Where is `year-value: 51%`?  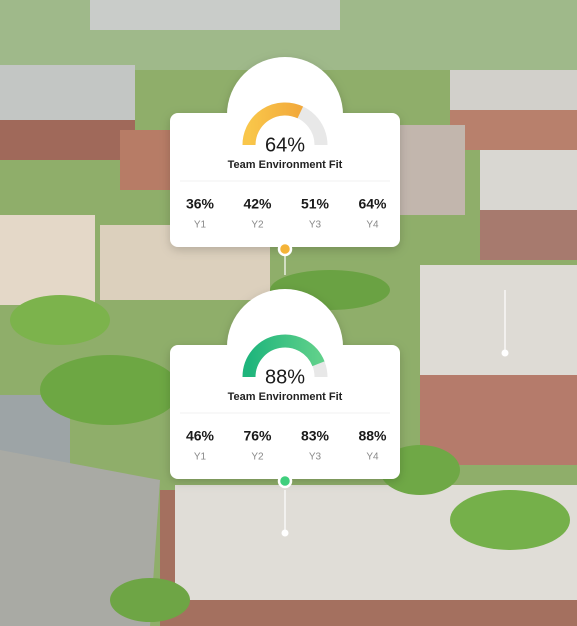 year-value: 51% is located at coordinates (315, 204).